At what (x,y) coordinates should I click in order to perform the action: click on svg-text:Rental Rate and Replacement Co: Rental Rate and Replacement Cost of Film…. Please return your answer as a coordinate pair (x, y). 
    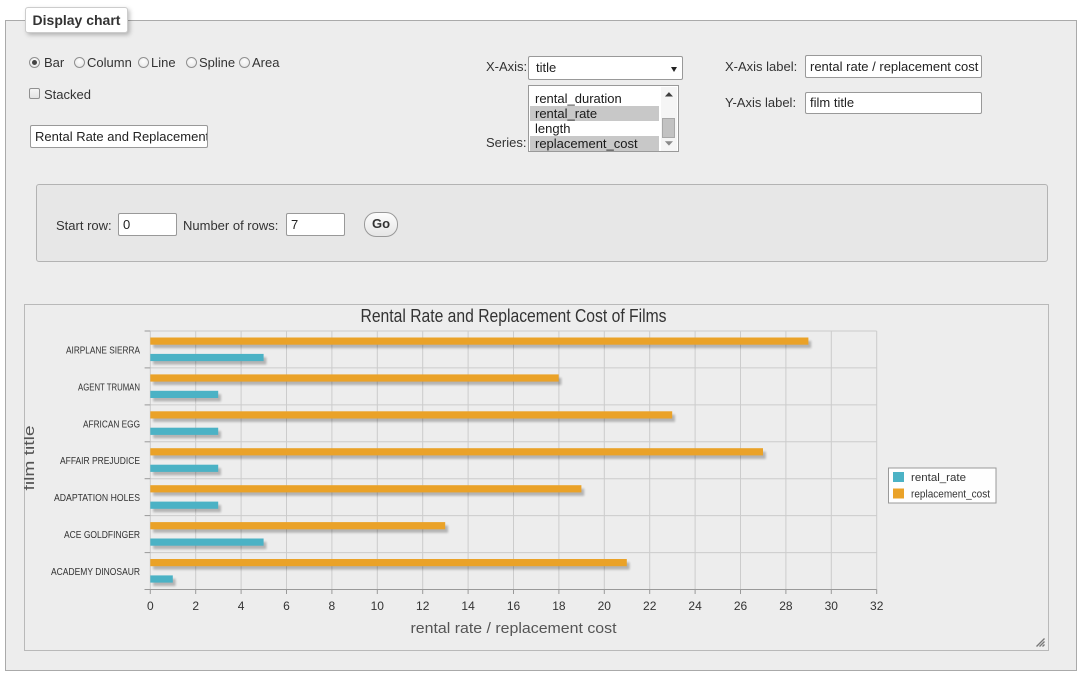
    Looking at the image, I should click on (514, 316).